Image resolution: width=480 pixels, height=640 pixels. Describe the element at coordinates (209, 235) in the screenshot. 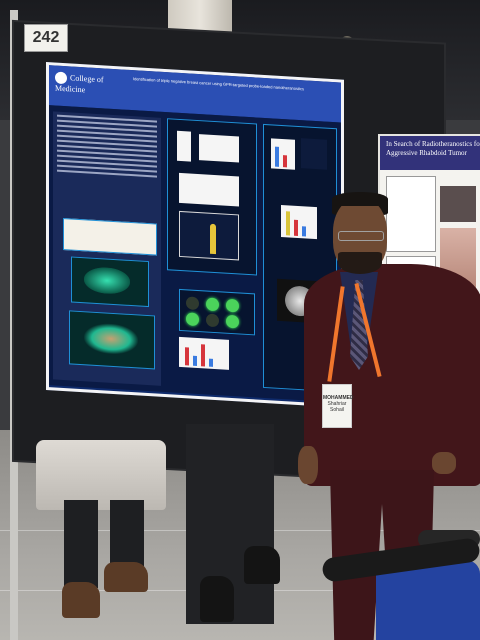

I see `peak-chart` at that location.